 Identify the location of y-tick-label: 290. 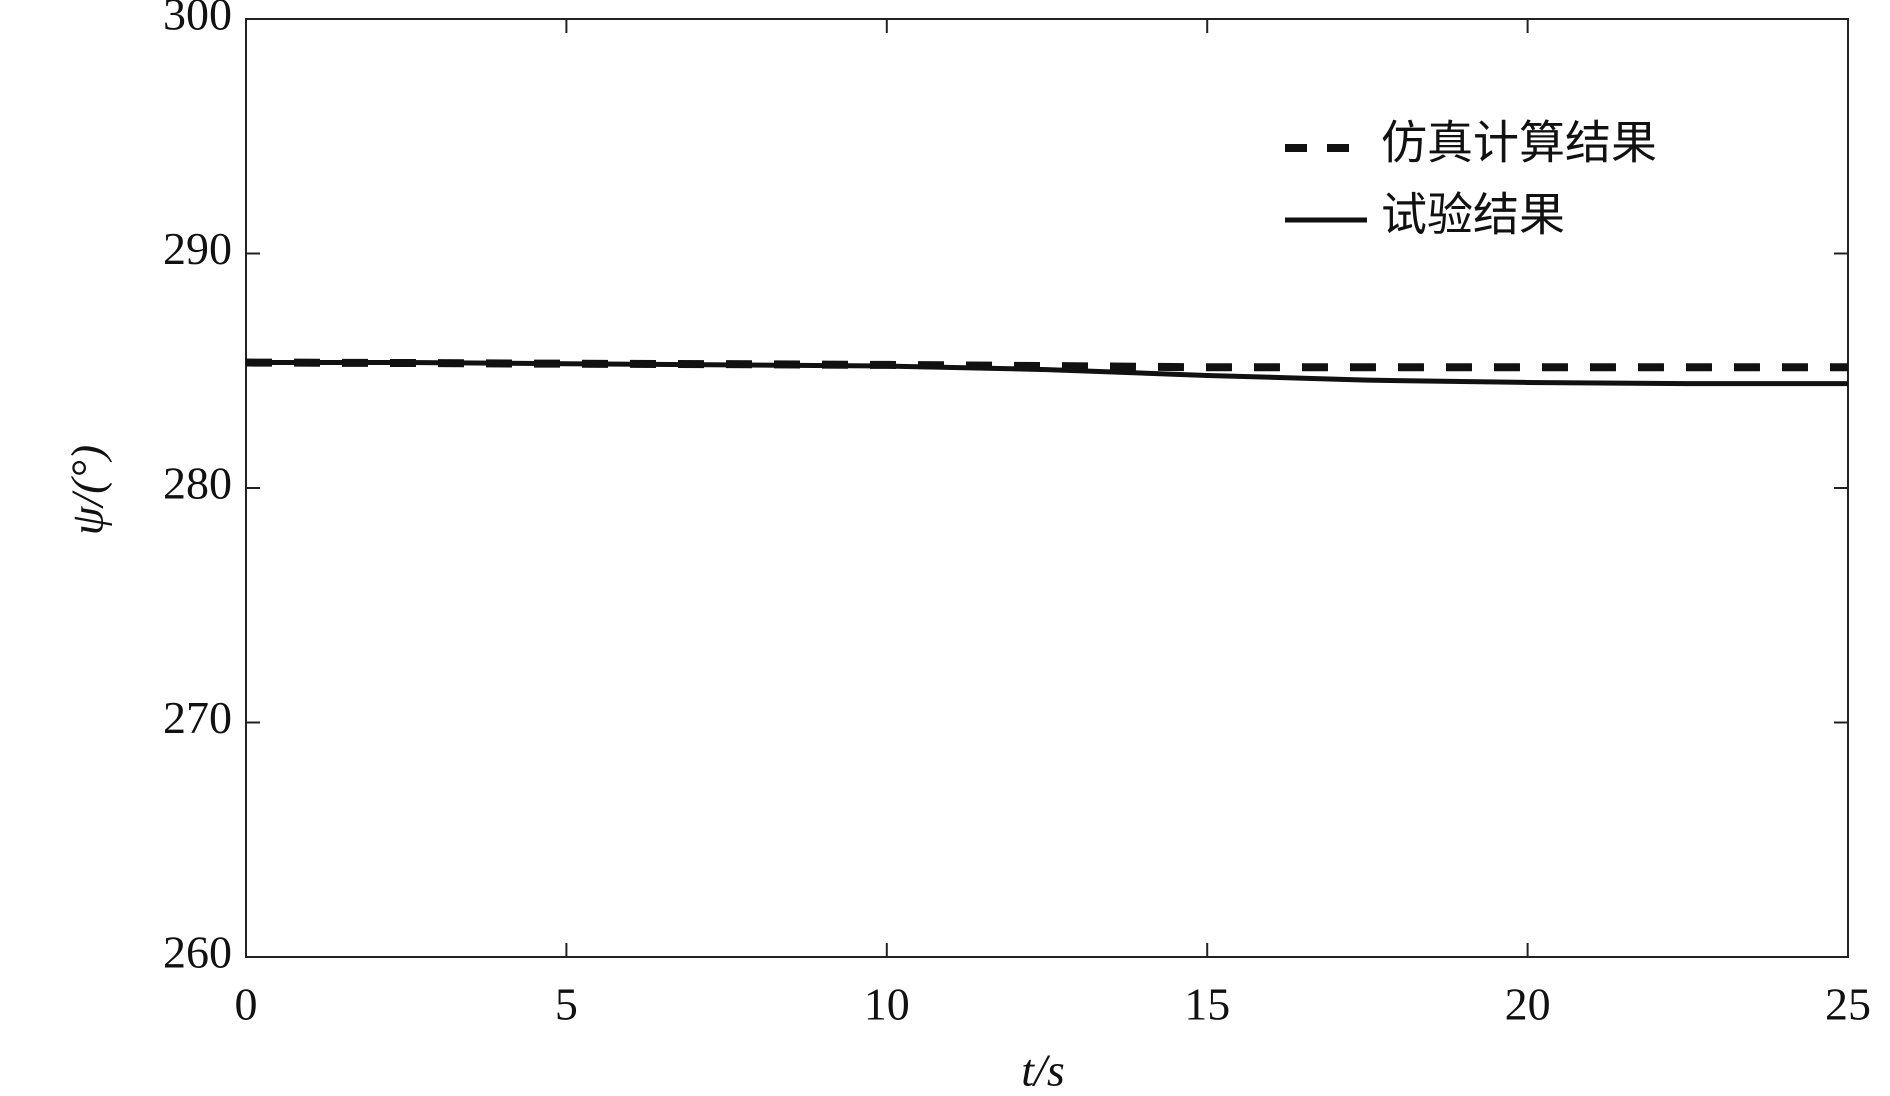
(197, 248).